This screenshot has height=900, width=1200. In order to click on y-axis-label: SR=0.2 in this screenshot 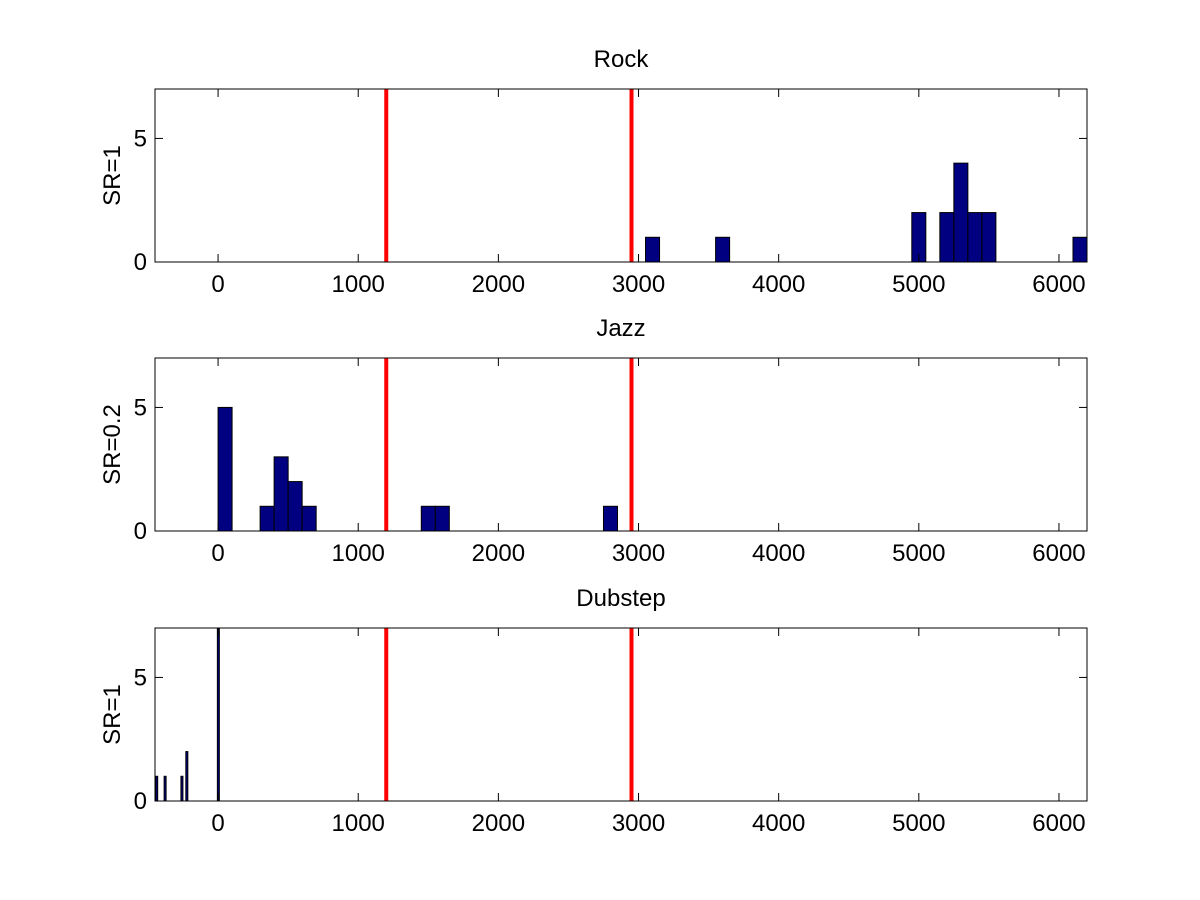, I will do `click(112, 444)`.